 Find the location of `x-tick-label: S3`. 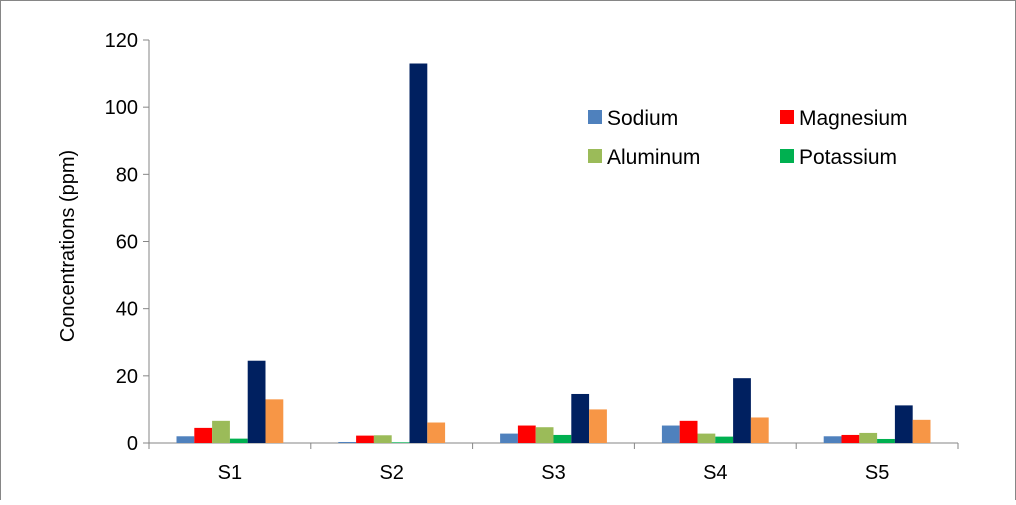

x-tick-label: S3 is located at coordinates (553, 473).